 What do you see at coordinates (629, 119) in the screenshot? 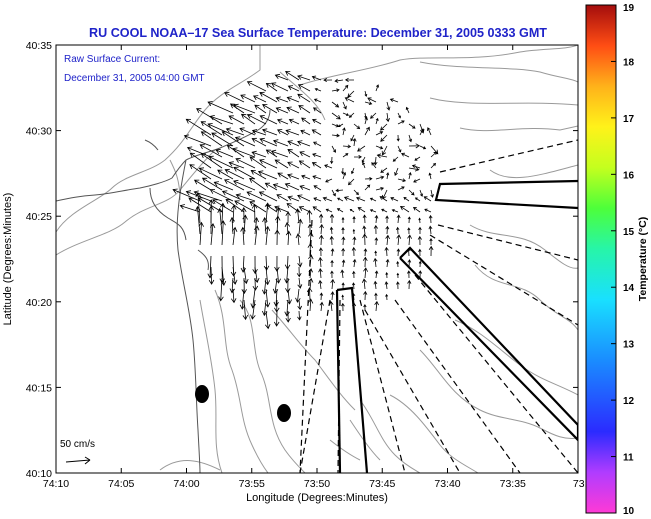
I see `colorbar-tick-label: 17` at bounding box center [629, 119].